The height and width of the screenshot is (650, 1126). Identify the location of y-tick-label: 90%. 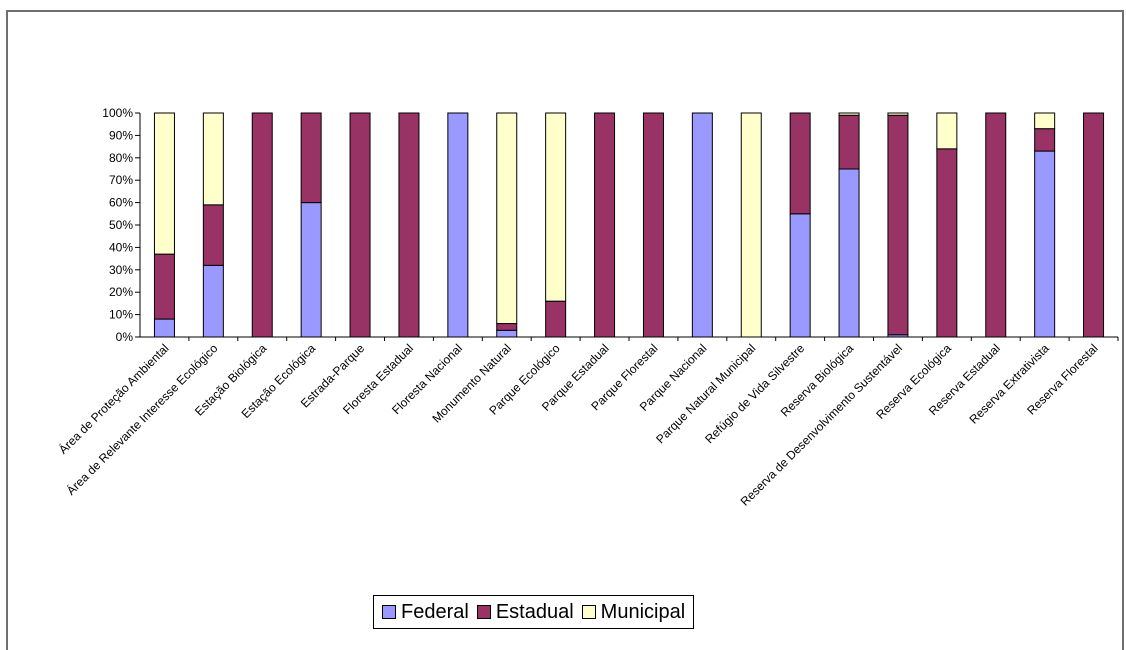
(121, 135).